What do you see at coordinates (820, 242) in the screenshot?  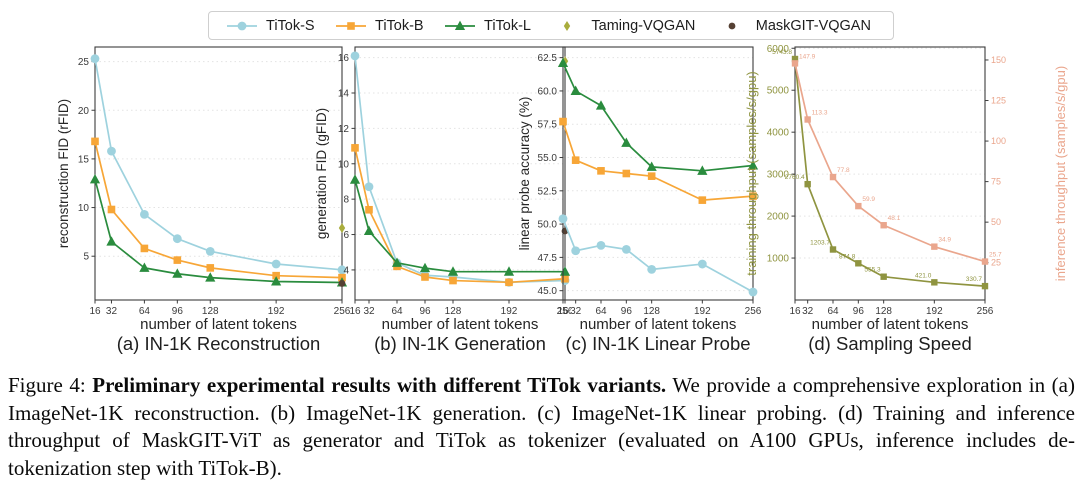 I see `svg-text: 1203.7` at bounding box center [820, 242].